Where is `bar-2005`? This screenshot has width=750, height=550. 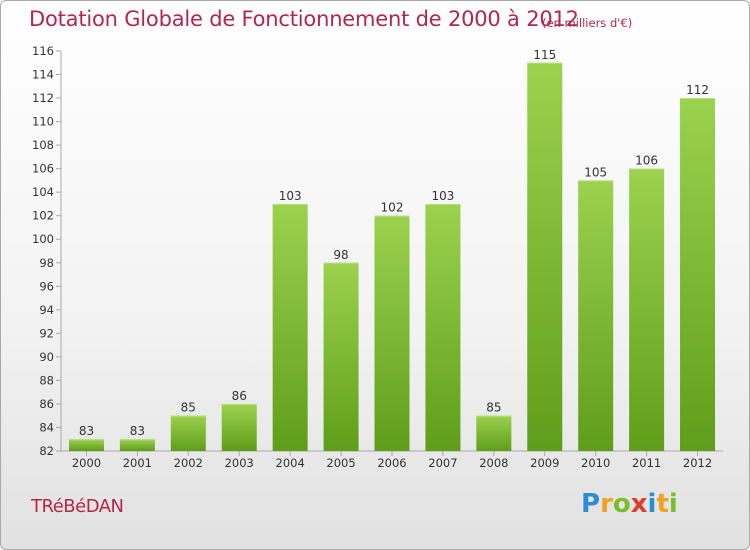 bar-2005 is located at coordinates (341, 356).